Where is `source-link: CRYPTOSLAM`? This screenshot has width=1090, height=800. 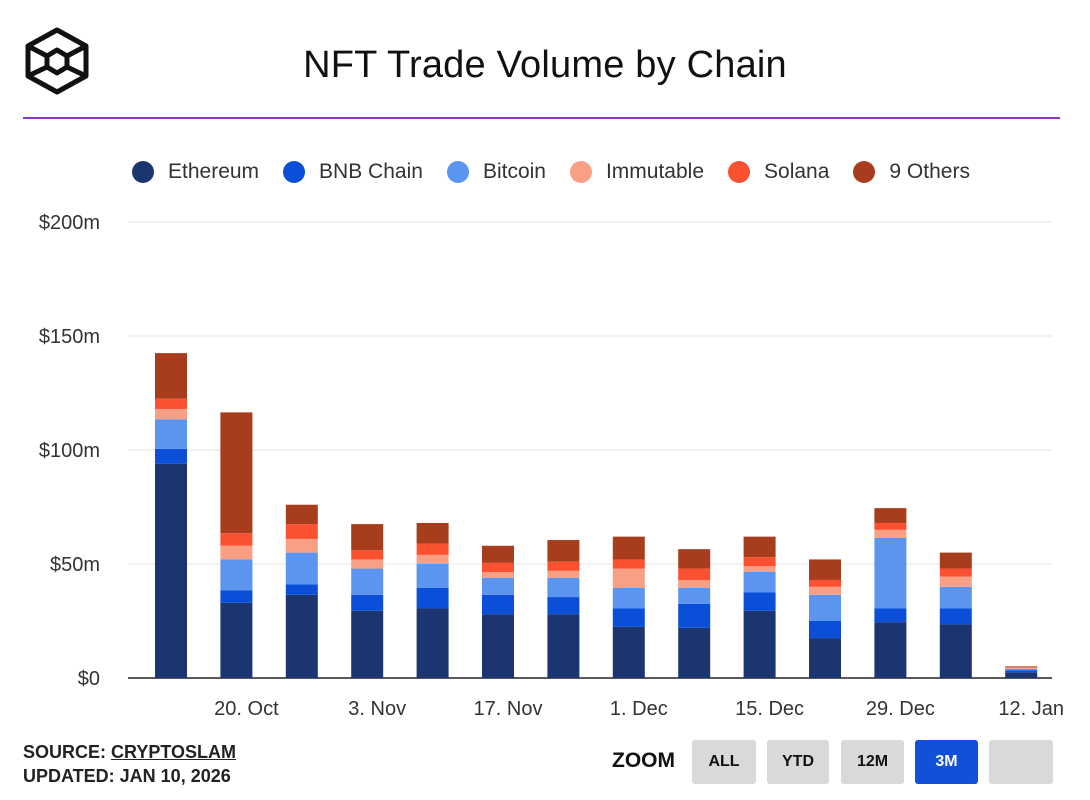 source-link: CRYPTOSLAM is located at coordinates (174, 752).